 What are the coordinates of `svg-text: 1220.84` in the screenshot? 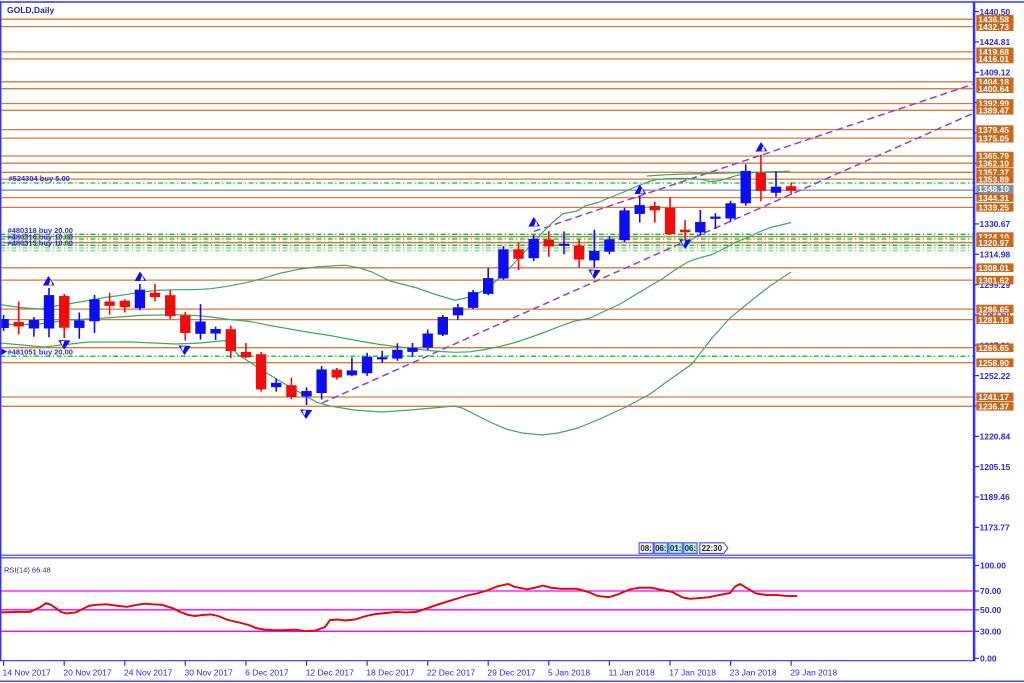 It's located at (995, 437).